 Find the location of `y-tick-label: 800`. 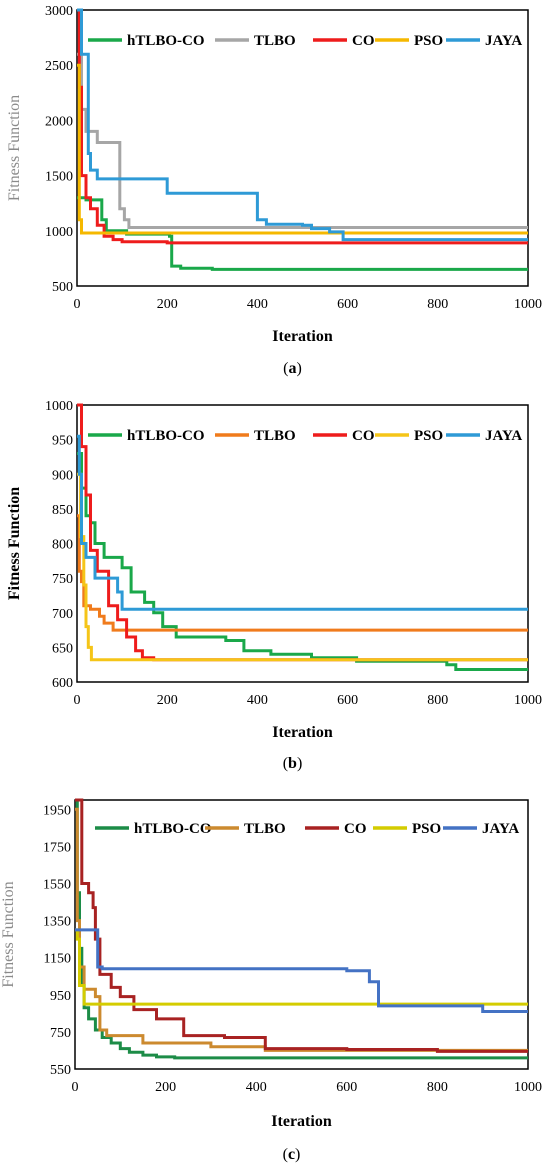

y-tick-label: 800 is located at coordinates (62, 545).